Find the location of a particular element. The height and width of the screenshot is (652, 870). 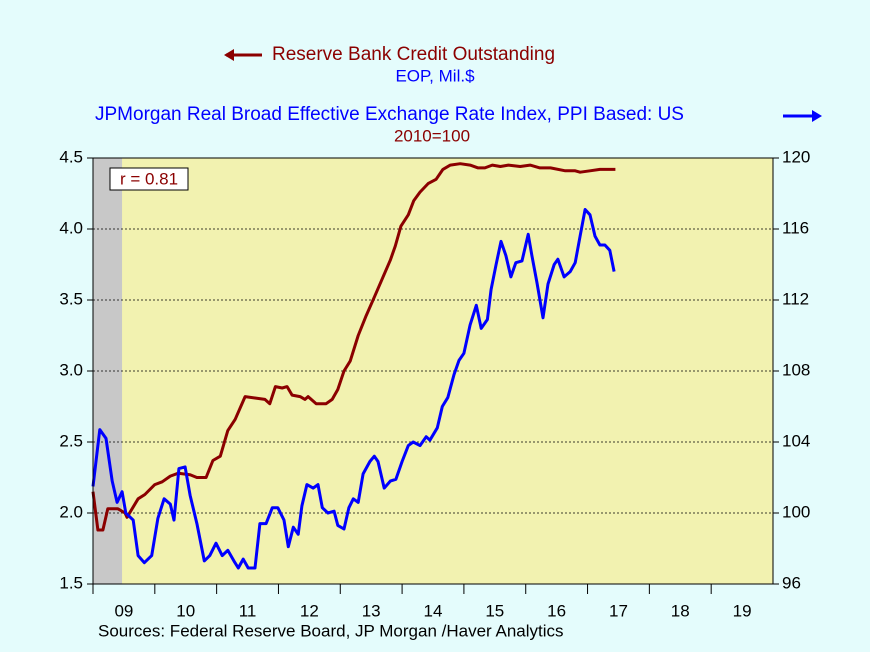

x-tick-label: 17 is located at coordinates (618, 610).